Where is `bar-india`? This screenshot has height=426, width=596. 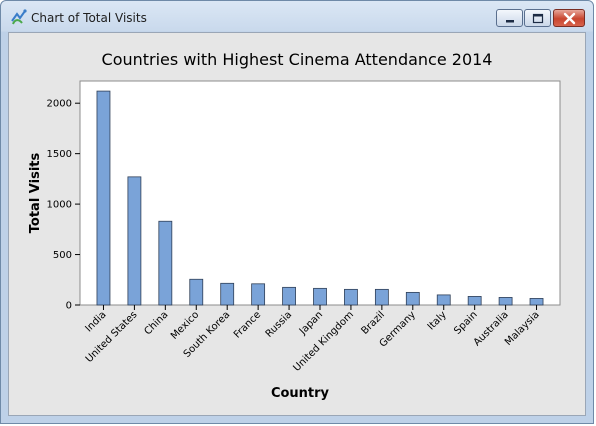 bar-india is located at coordinates (103, 198).